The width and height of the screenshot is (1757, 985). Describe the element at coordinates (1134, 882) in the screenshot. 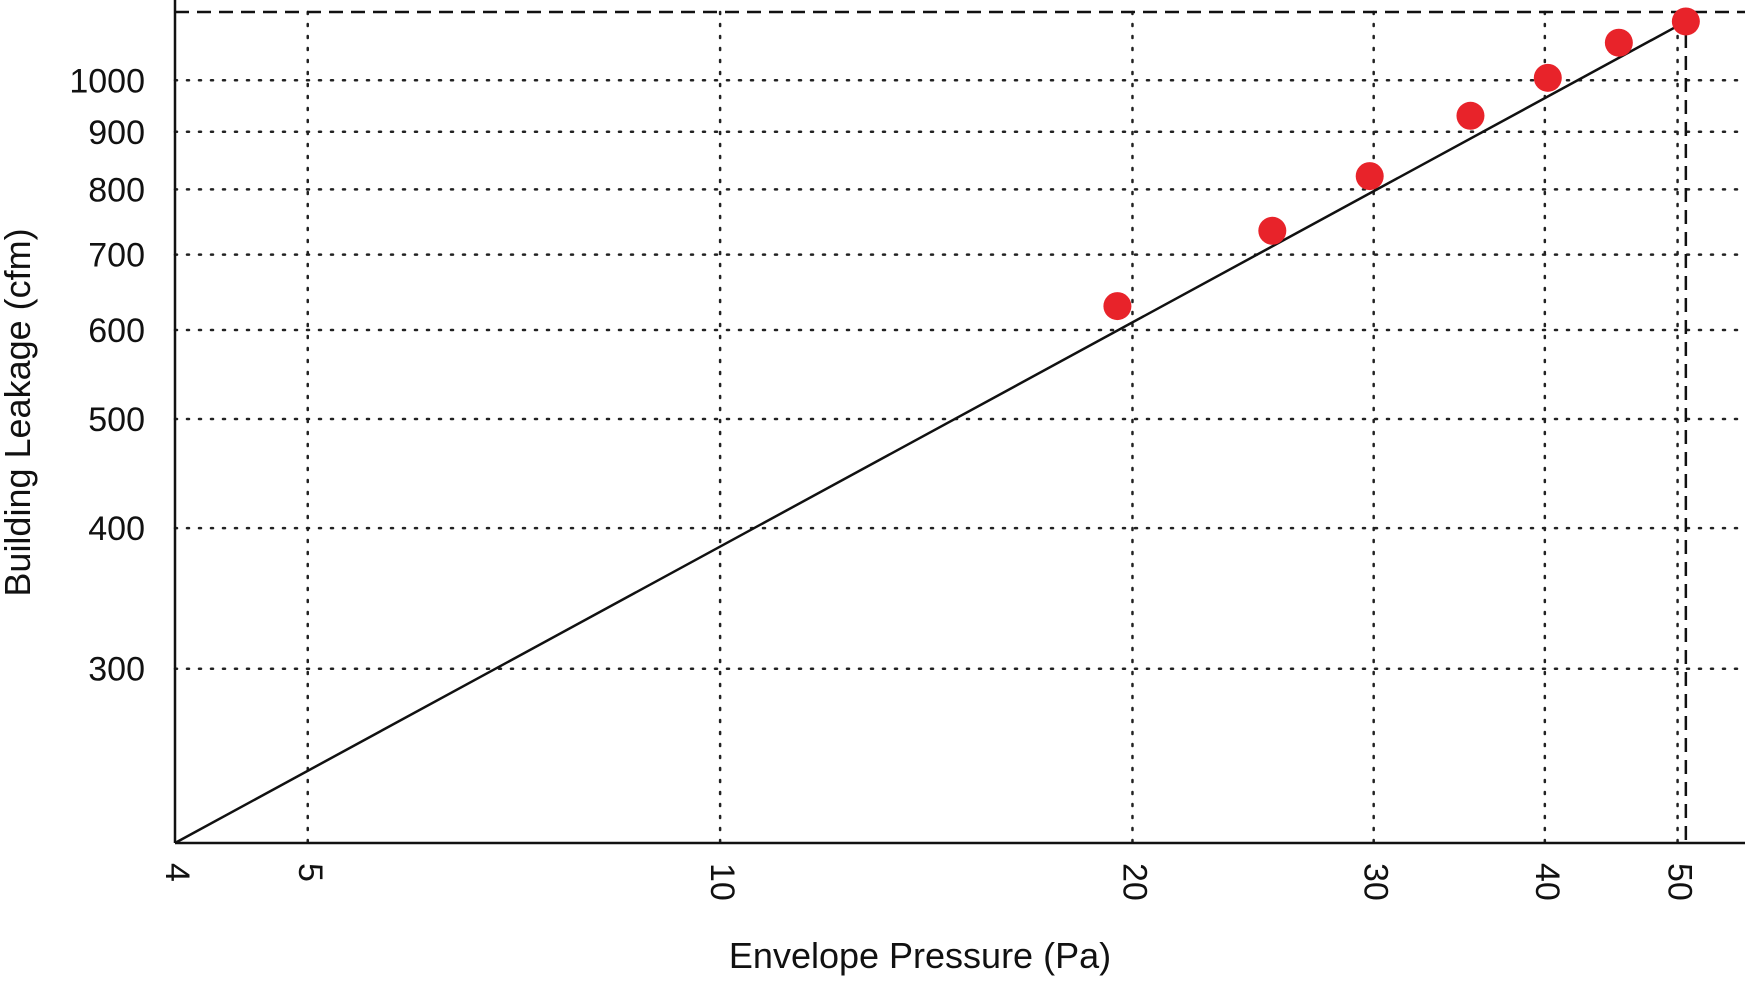

I see `x-tick-label: 20` at that location.